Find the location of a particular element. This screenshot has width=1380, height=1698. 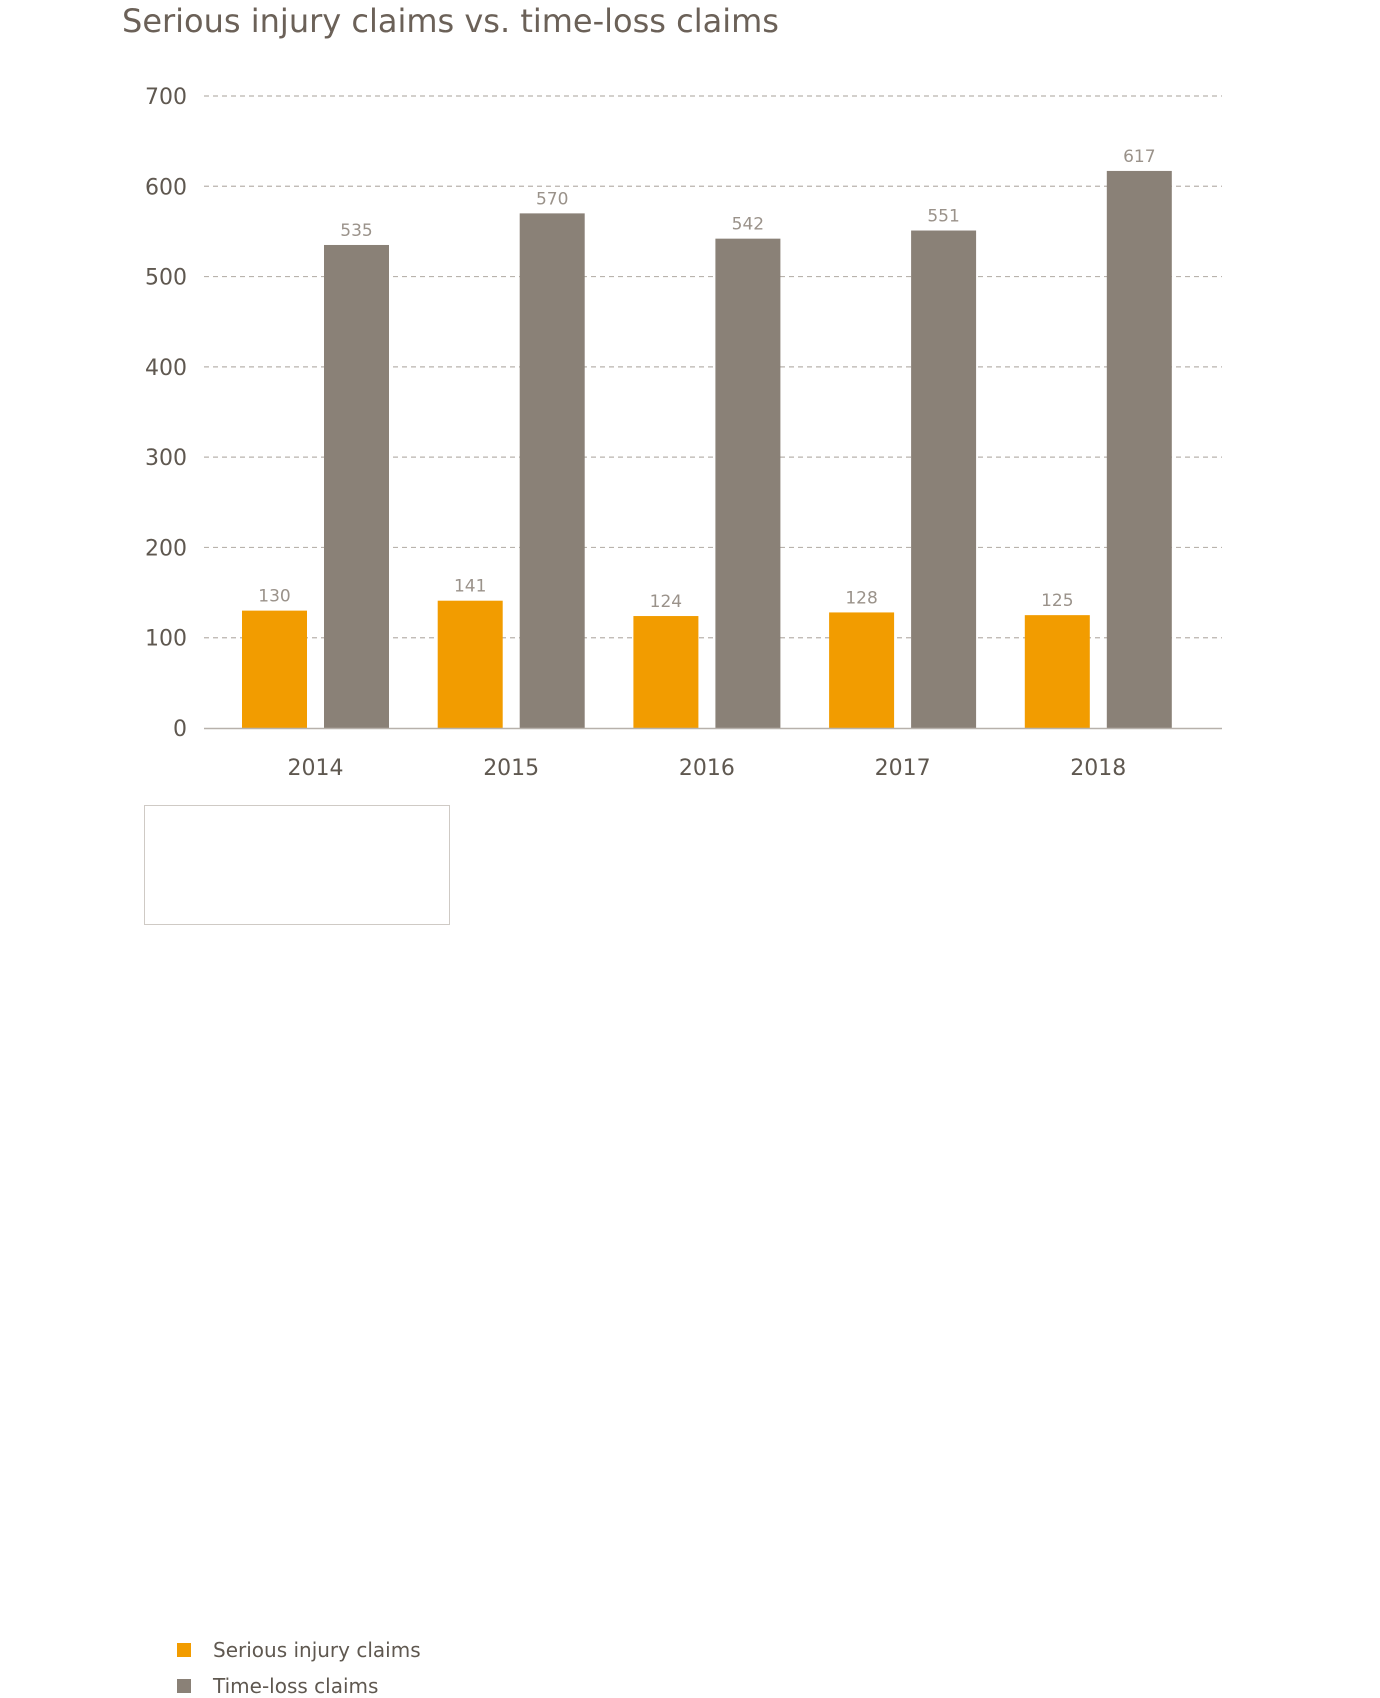

legend-item-serious-injury: Serious injury claims is located at coordinates (299, 1650).